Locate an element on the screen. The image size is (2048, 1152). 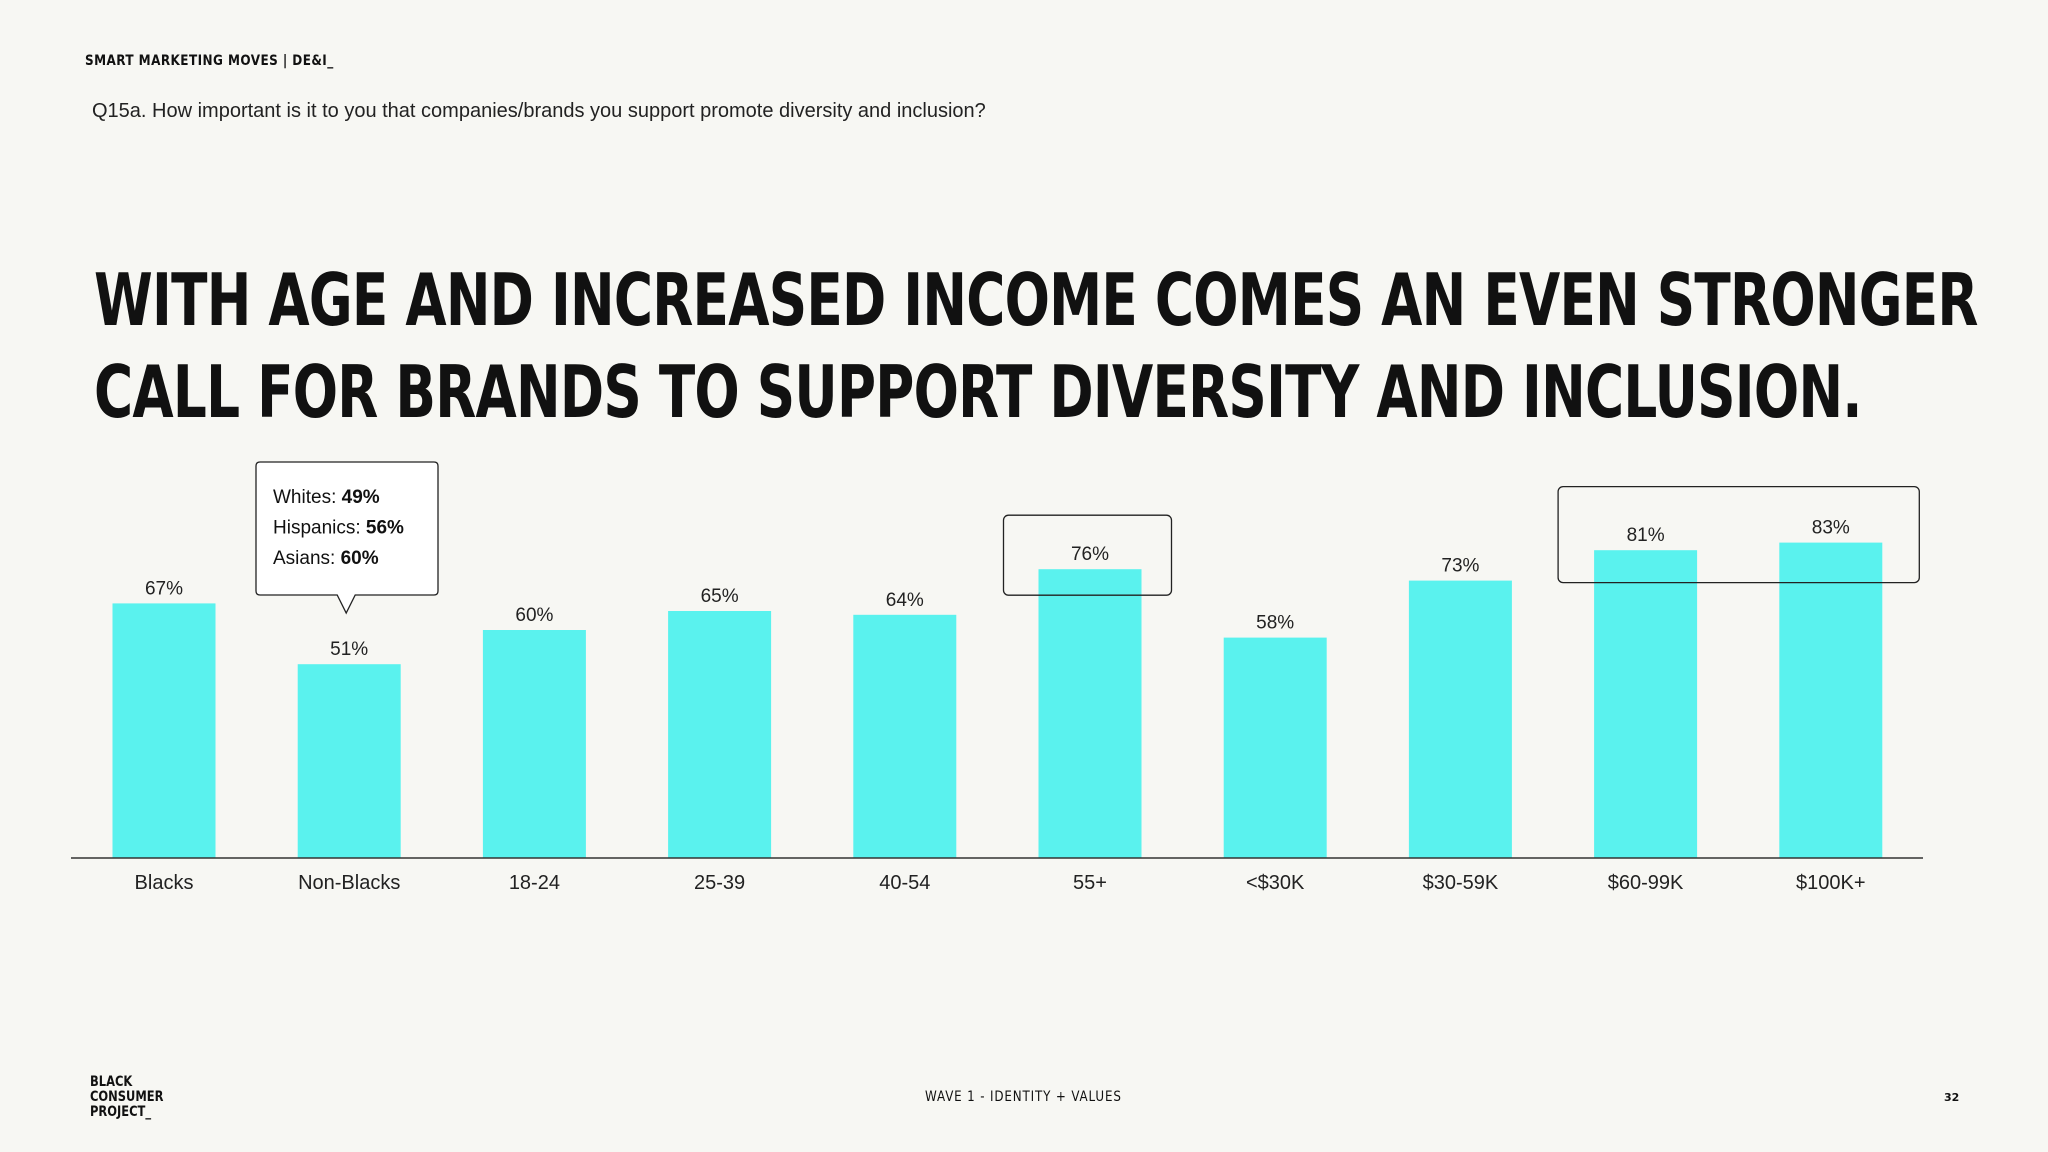
logo-line-1: BLACK is located at coordinates (111, 1082).